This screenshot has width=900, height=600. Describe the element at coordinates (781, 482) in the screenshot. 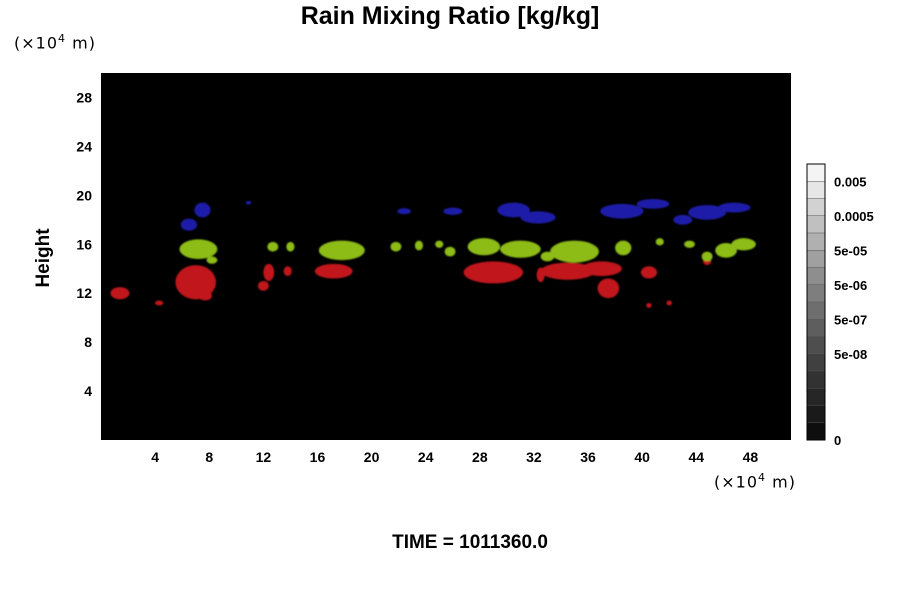

I see `x-unit-suffix: m)` at that location.